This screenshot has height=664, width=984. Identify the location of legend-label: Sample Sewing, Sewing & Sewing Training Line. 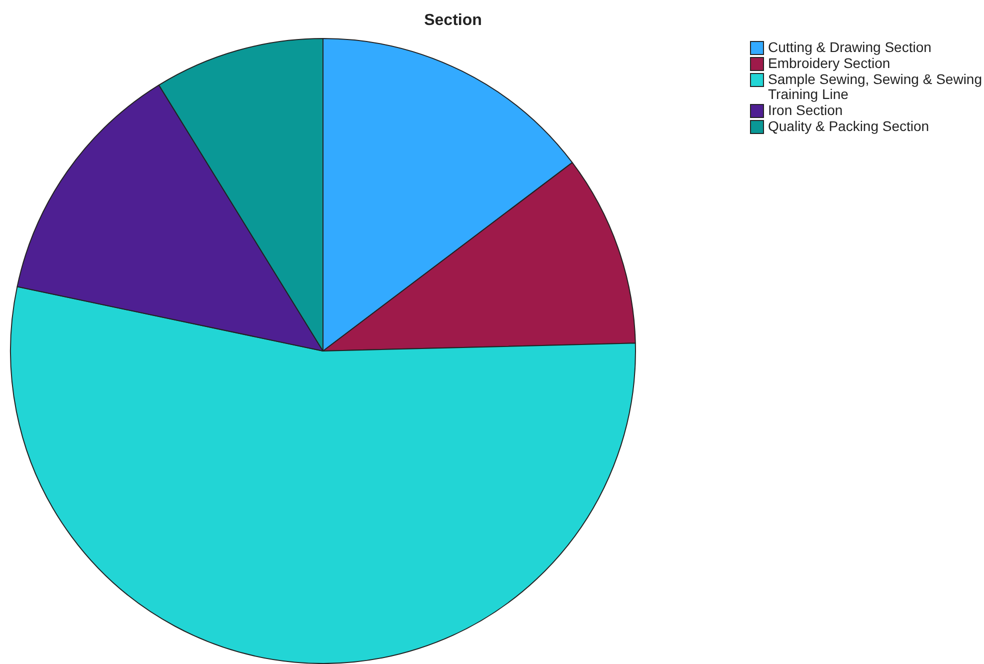
(875, 86).